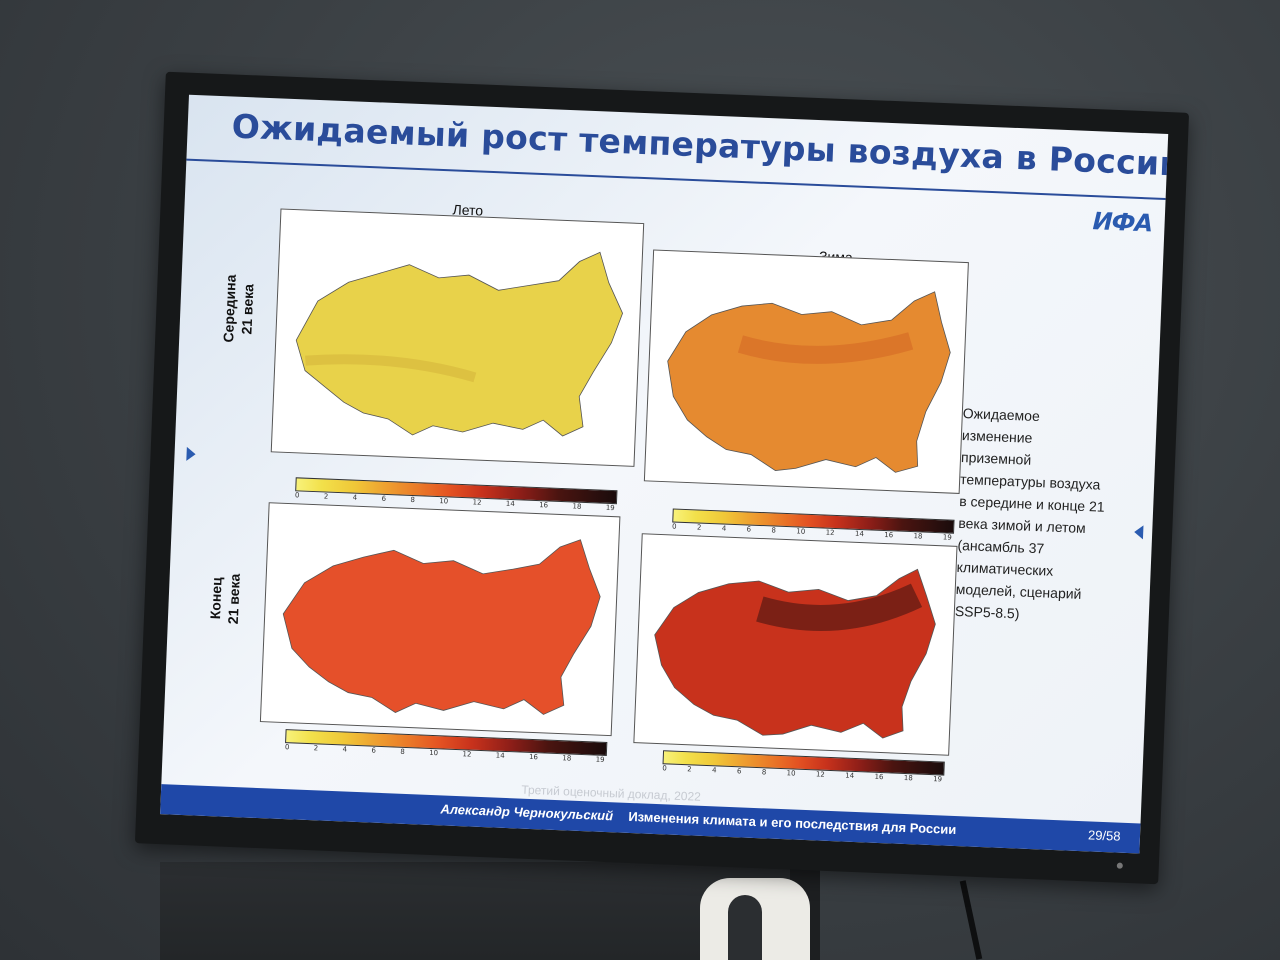 This screenshot has height=960, width=1280. What do you see at coordinates (1122, 222) in the screenshot?
I see `institute-logo: ИФА` at bounding box center [1122, 222].